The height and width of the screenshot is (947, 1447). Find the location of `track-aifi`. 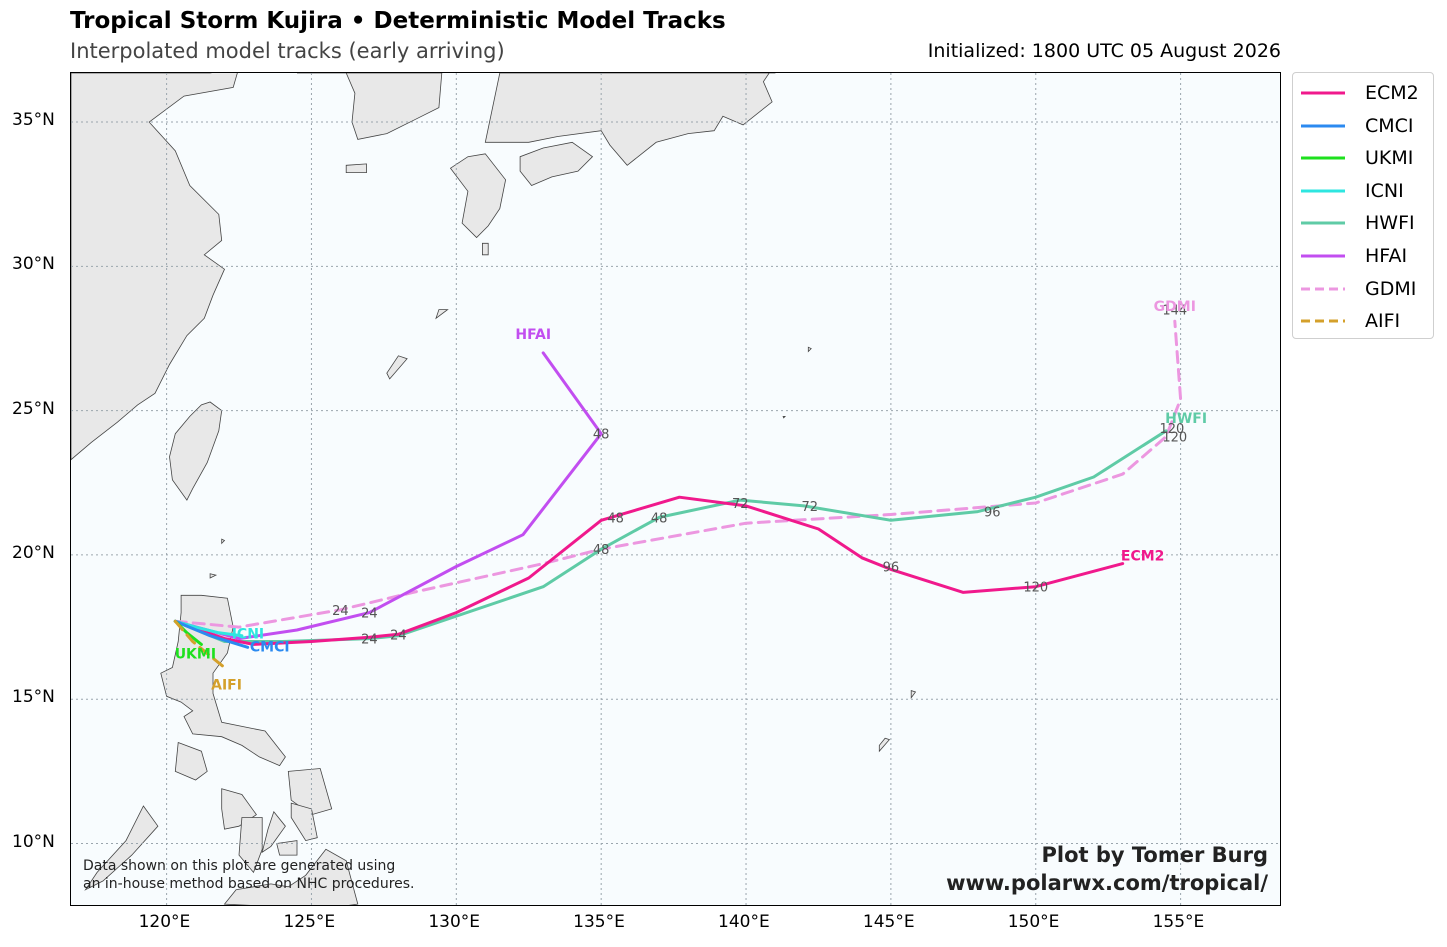

track-aifi is located at coordinates (199, 644).